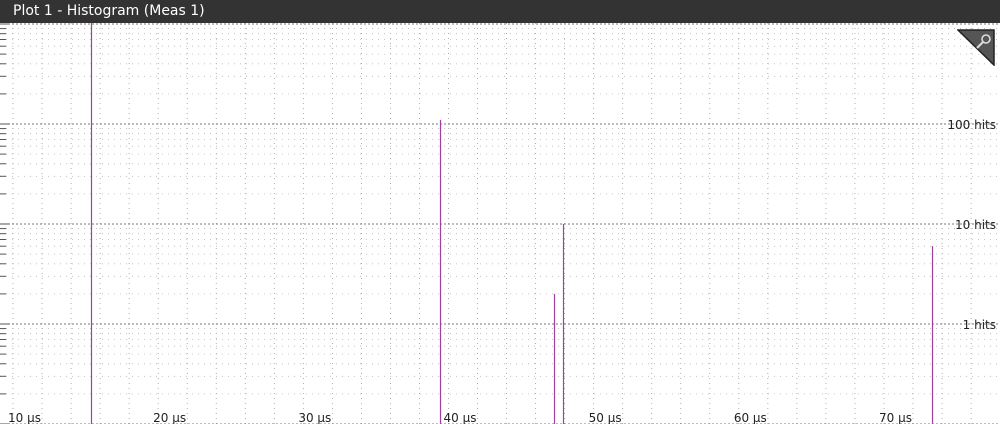 The image size is (1000, 424). What do you see at coordinates (169, 417) in the screenshot?
I see `x-tick-label: 20 µs` at bounding box center [169, 417].